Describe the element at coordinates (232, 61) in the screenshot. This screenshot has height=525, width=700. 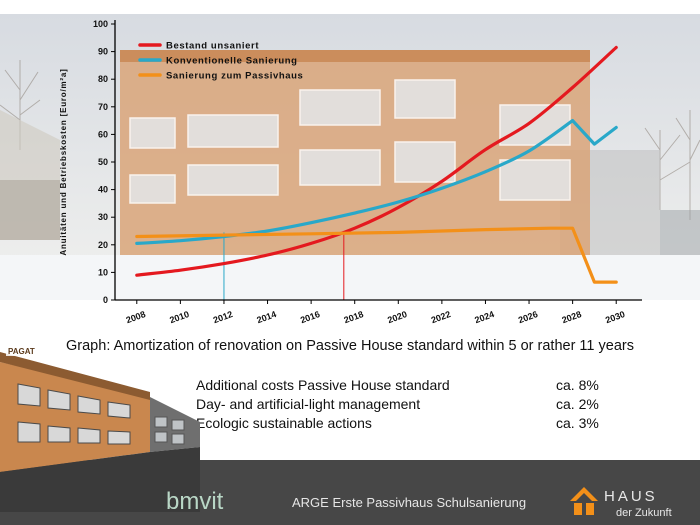
I see `legend-label: Konventionelle Sanierung` at that location.